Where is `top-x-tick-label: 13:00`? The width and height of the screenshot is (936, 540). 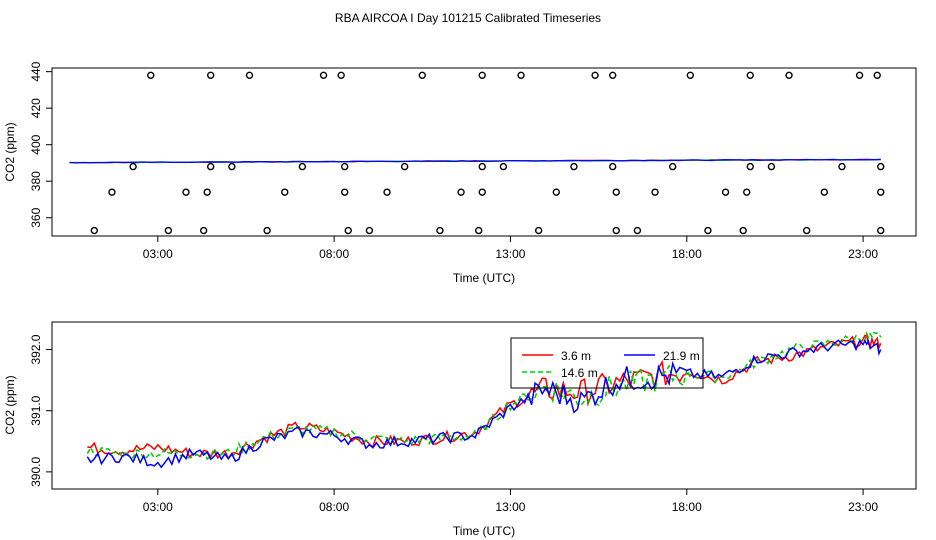
top-x-tick-label: 13:00 is located at coordinates (510, 254).